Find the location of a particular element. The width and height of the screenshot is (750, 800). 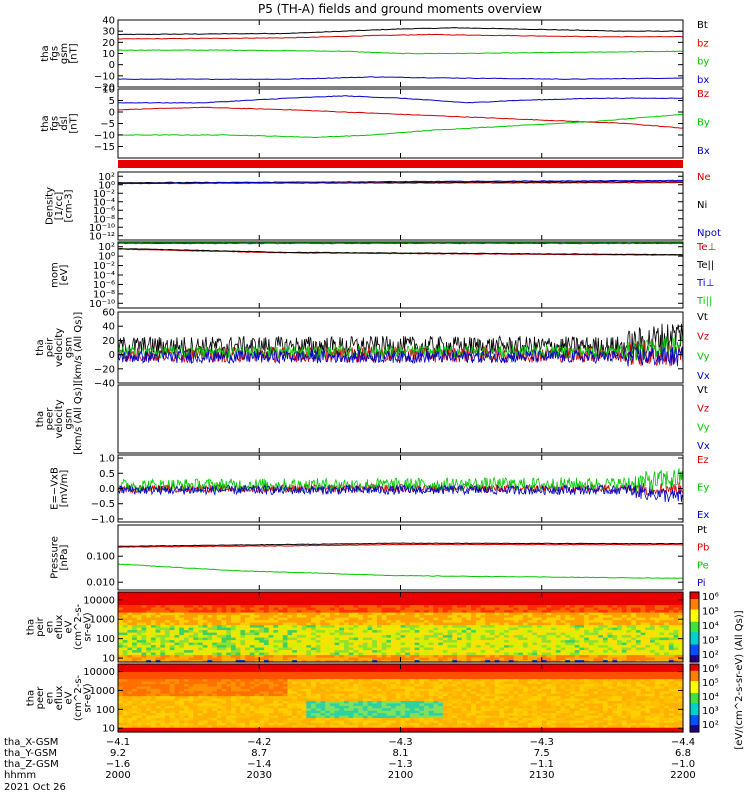

y-axis-label: (cm^2-s- is located at coordinates (78, 626).